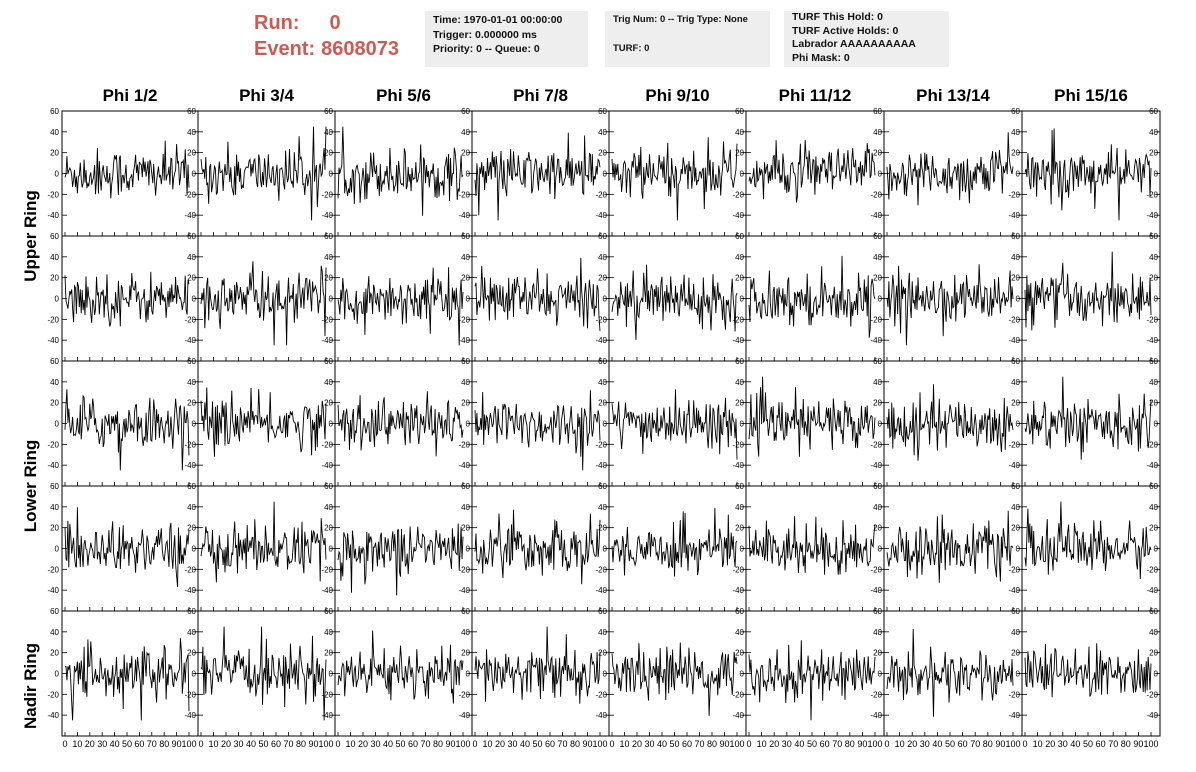 The height and width of the screenshot is (772, 1196). I want to click on turf-active-holds-text: TURF Active Holds: 0, so click(845, 30).